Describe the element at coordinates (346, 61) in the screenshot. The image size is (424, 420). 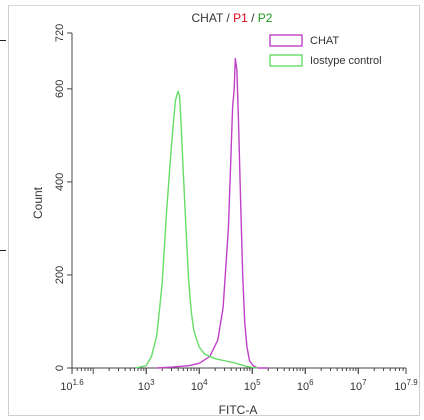
I see `legend-label: Iostype control` at that location.